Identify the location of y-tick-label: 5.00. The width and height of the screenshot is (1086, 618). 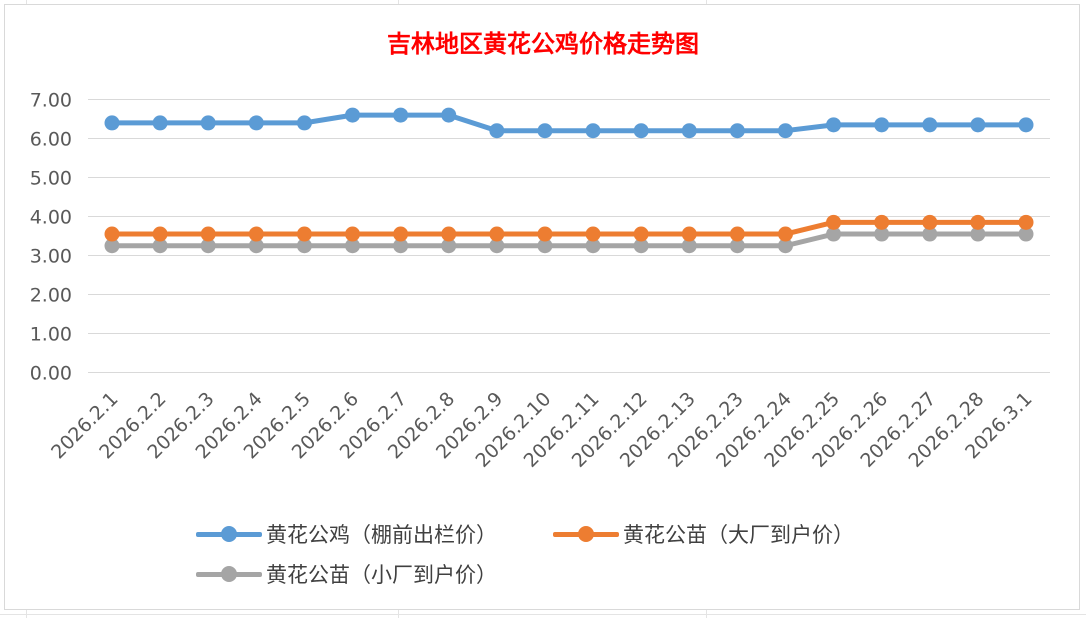
(51, 179).